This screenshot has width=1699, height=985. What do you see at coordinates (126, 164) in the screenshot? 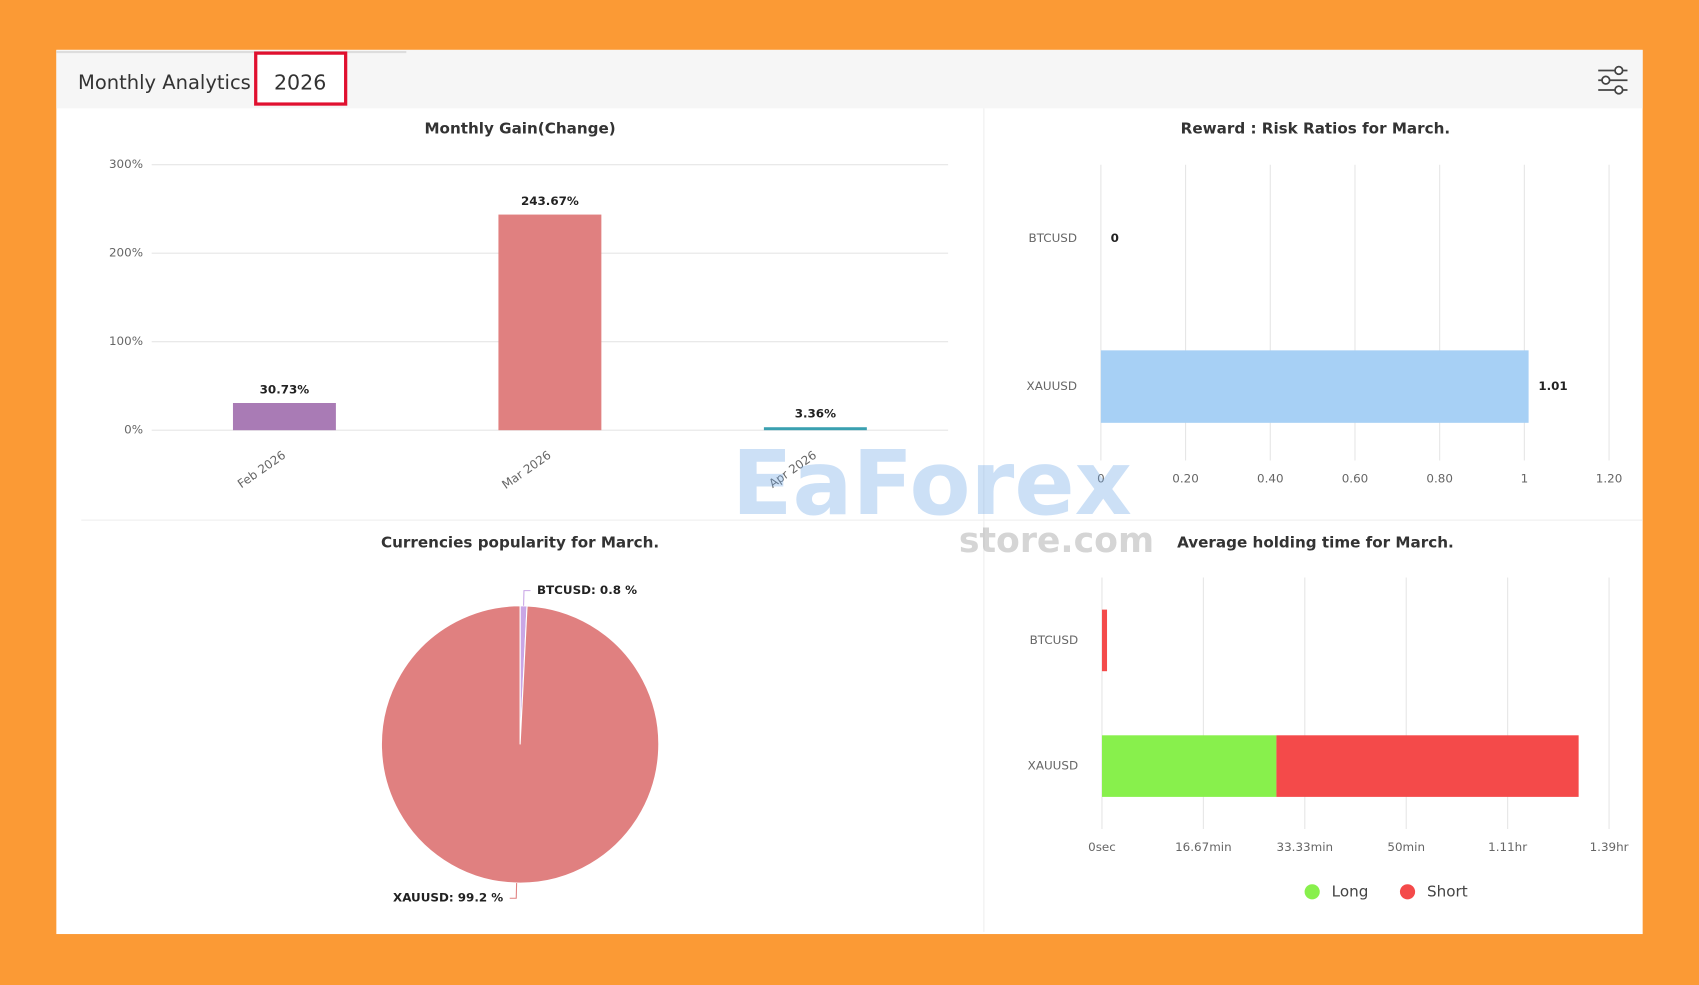
I see `y-tick-label: 300%` at bounding box center [126, 164].